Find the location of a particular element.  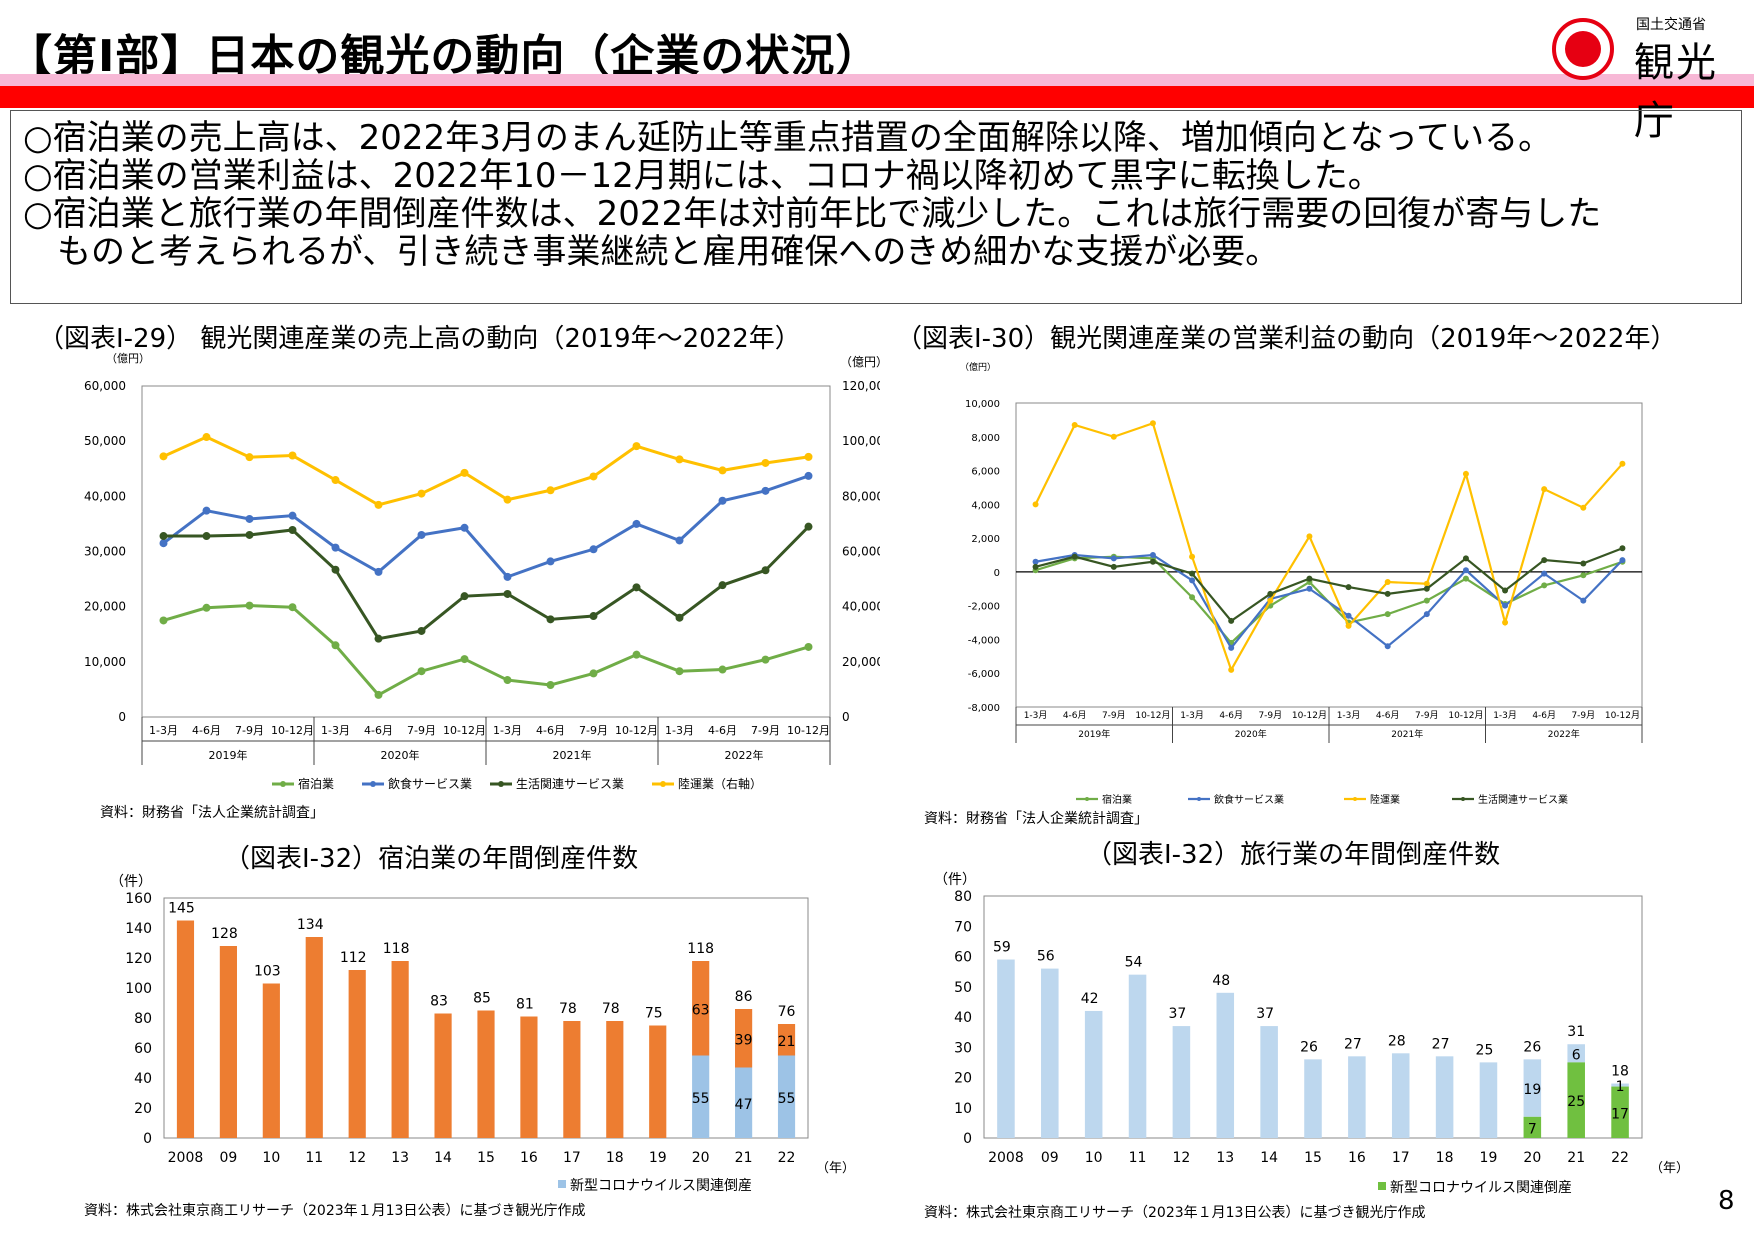

legend-label: 新型コロナウイルス関連倒産 is located at coordinates (1481, 1188).